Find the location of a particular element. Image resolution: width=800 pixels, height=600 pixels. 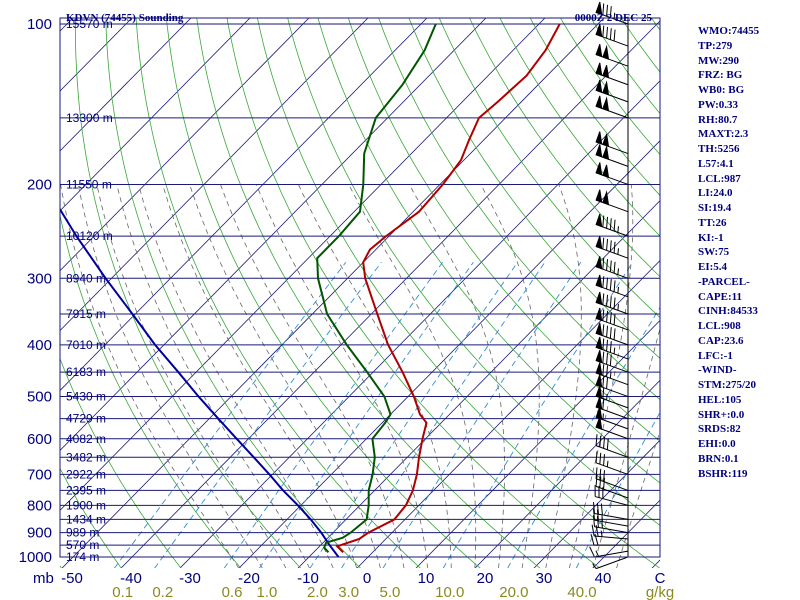

pressure-tick-label: 500 is located at coordinates (39, 397).